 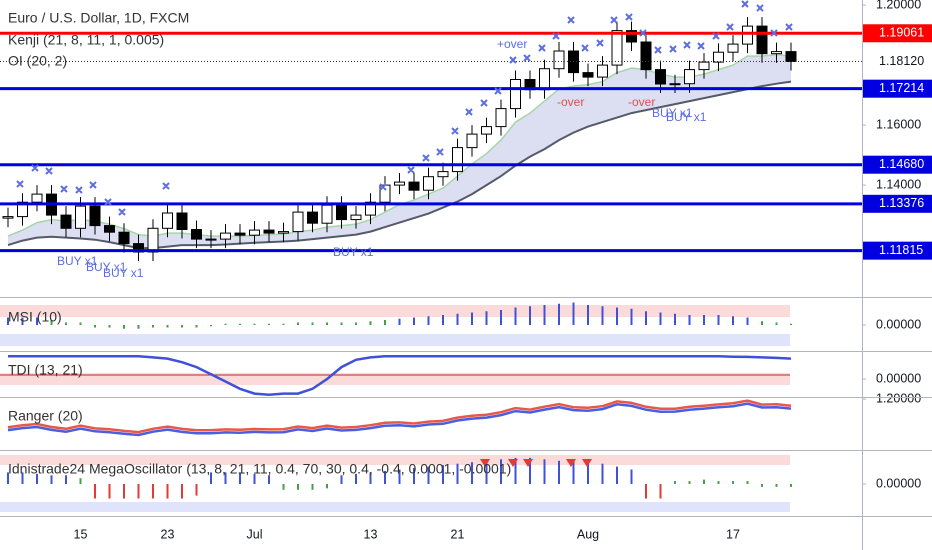 I want to click on level-label: 1.17214, so click(x=901, y=88).